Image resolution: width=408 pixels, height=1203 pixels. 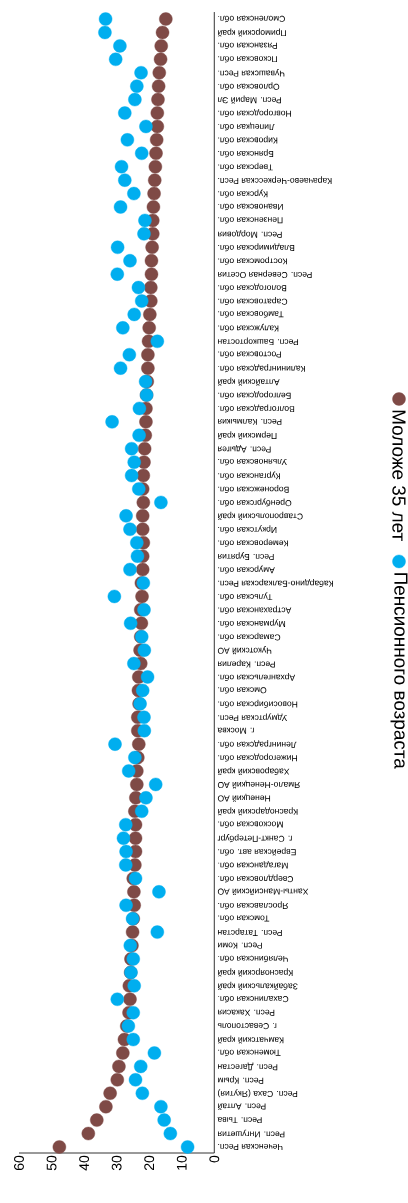 I want to click on y-tick-label: Ханты-Мансийский АО, so click(x=263, y=892).